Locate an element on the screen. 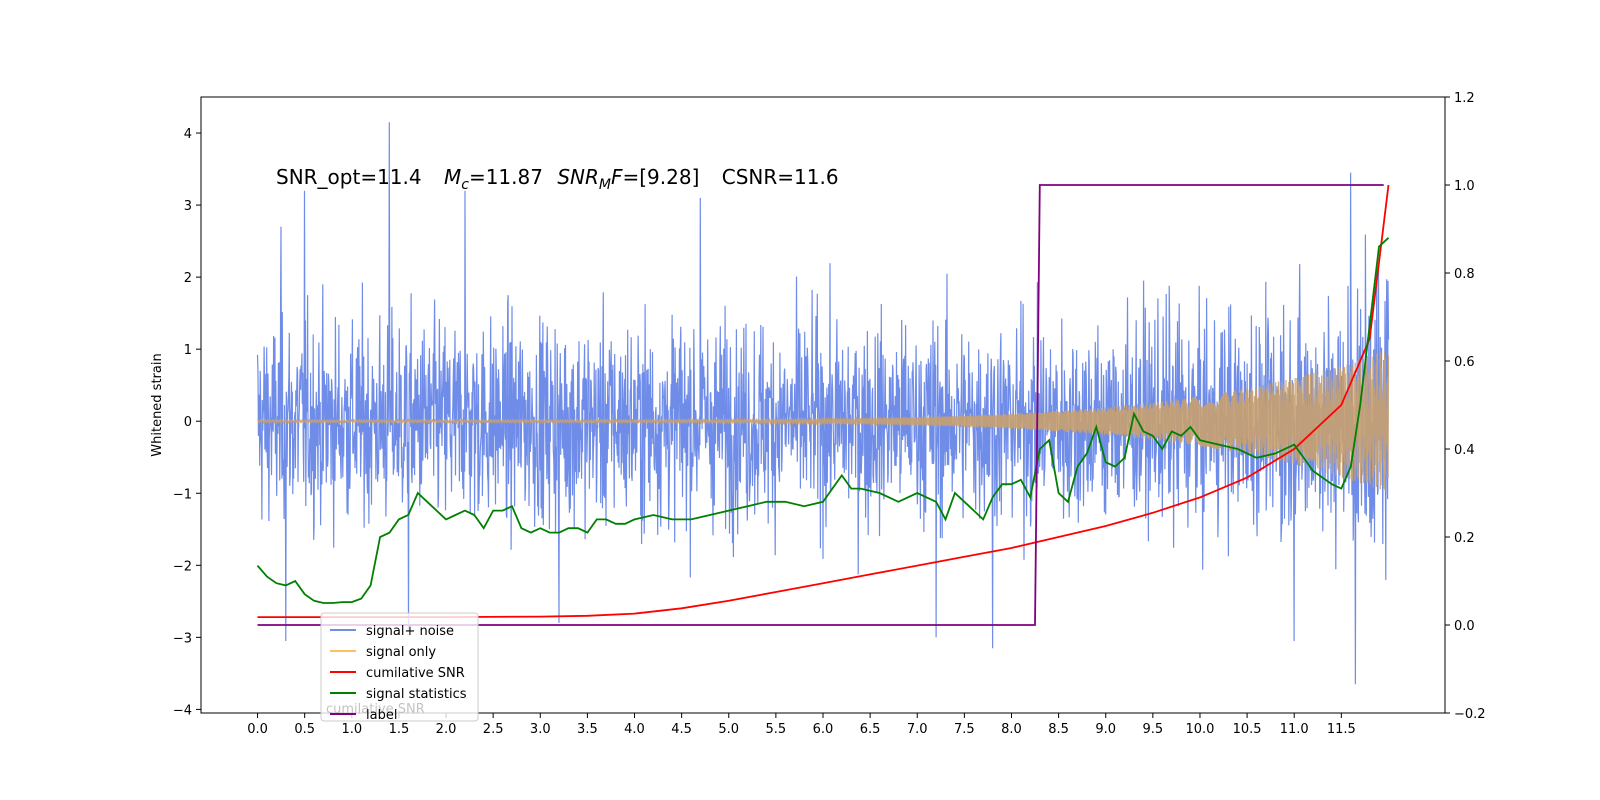 The image size is (1600, 800). y-axis-left: −4 −3 −2 −1 0 1 2 3 4 is located at coordinates (187, 422).